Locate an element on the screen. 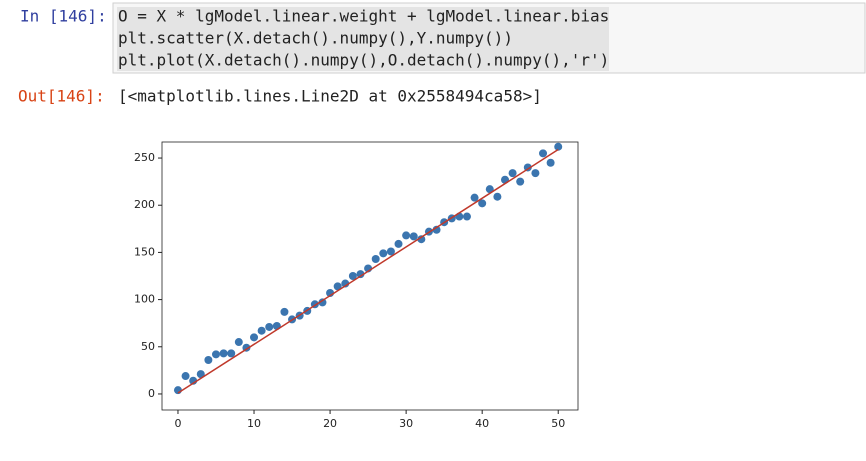  x-tick-label: 20 is located at coordinates (330, 423).